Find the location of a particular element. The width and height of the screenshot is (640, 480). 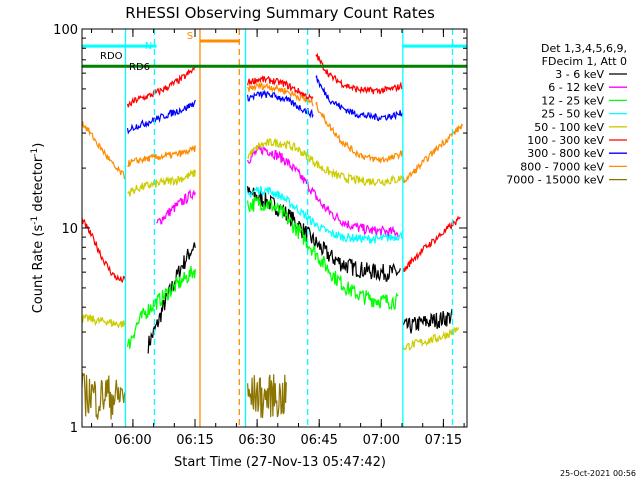

y-axis-label: Count Rate (s-1 detector-1) is located at coordinates (38, 228).